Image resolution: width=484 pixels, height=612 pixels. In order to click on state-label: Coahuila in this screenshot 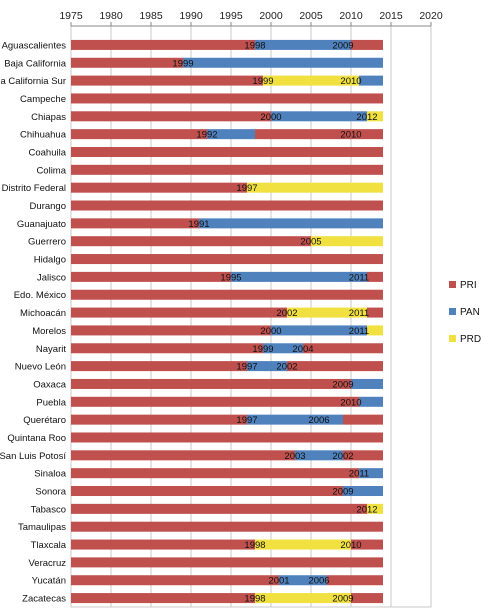, I will do `click(48, 152)`.